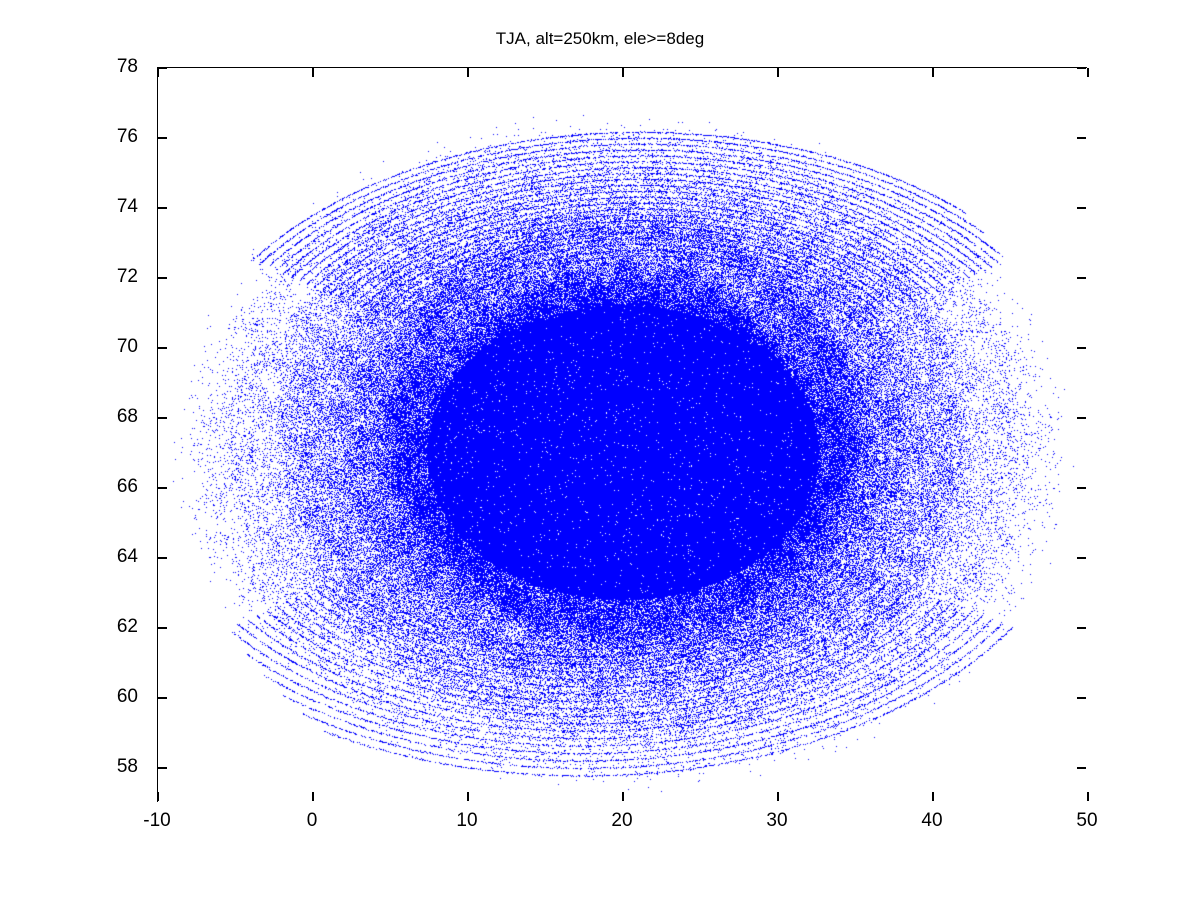 This screenshot has width=1200, height=900. I want to click on page-title: TJA, alt=250km, ele>=8deg, so click(600, 38).